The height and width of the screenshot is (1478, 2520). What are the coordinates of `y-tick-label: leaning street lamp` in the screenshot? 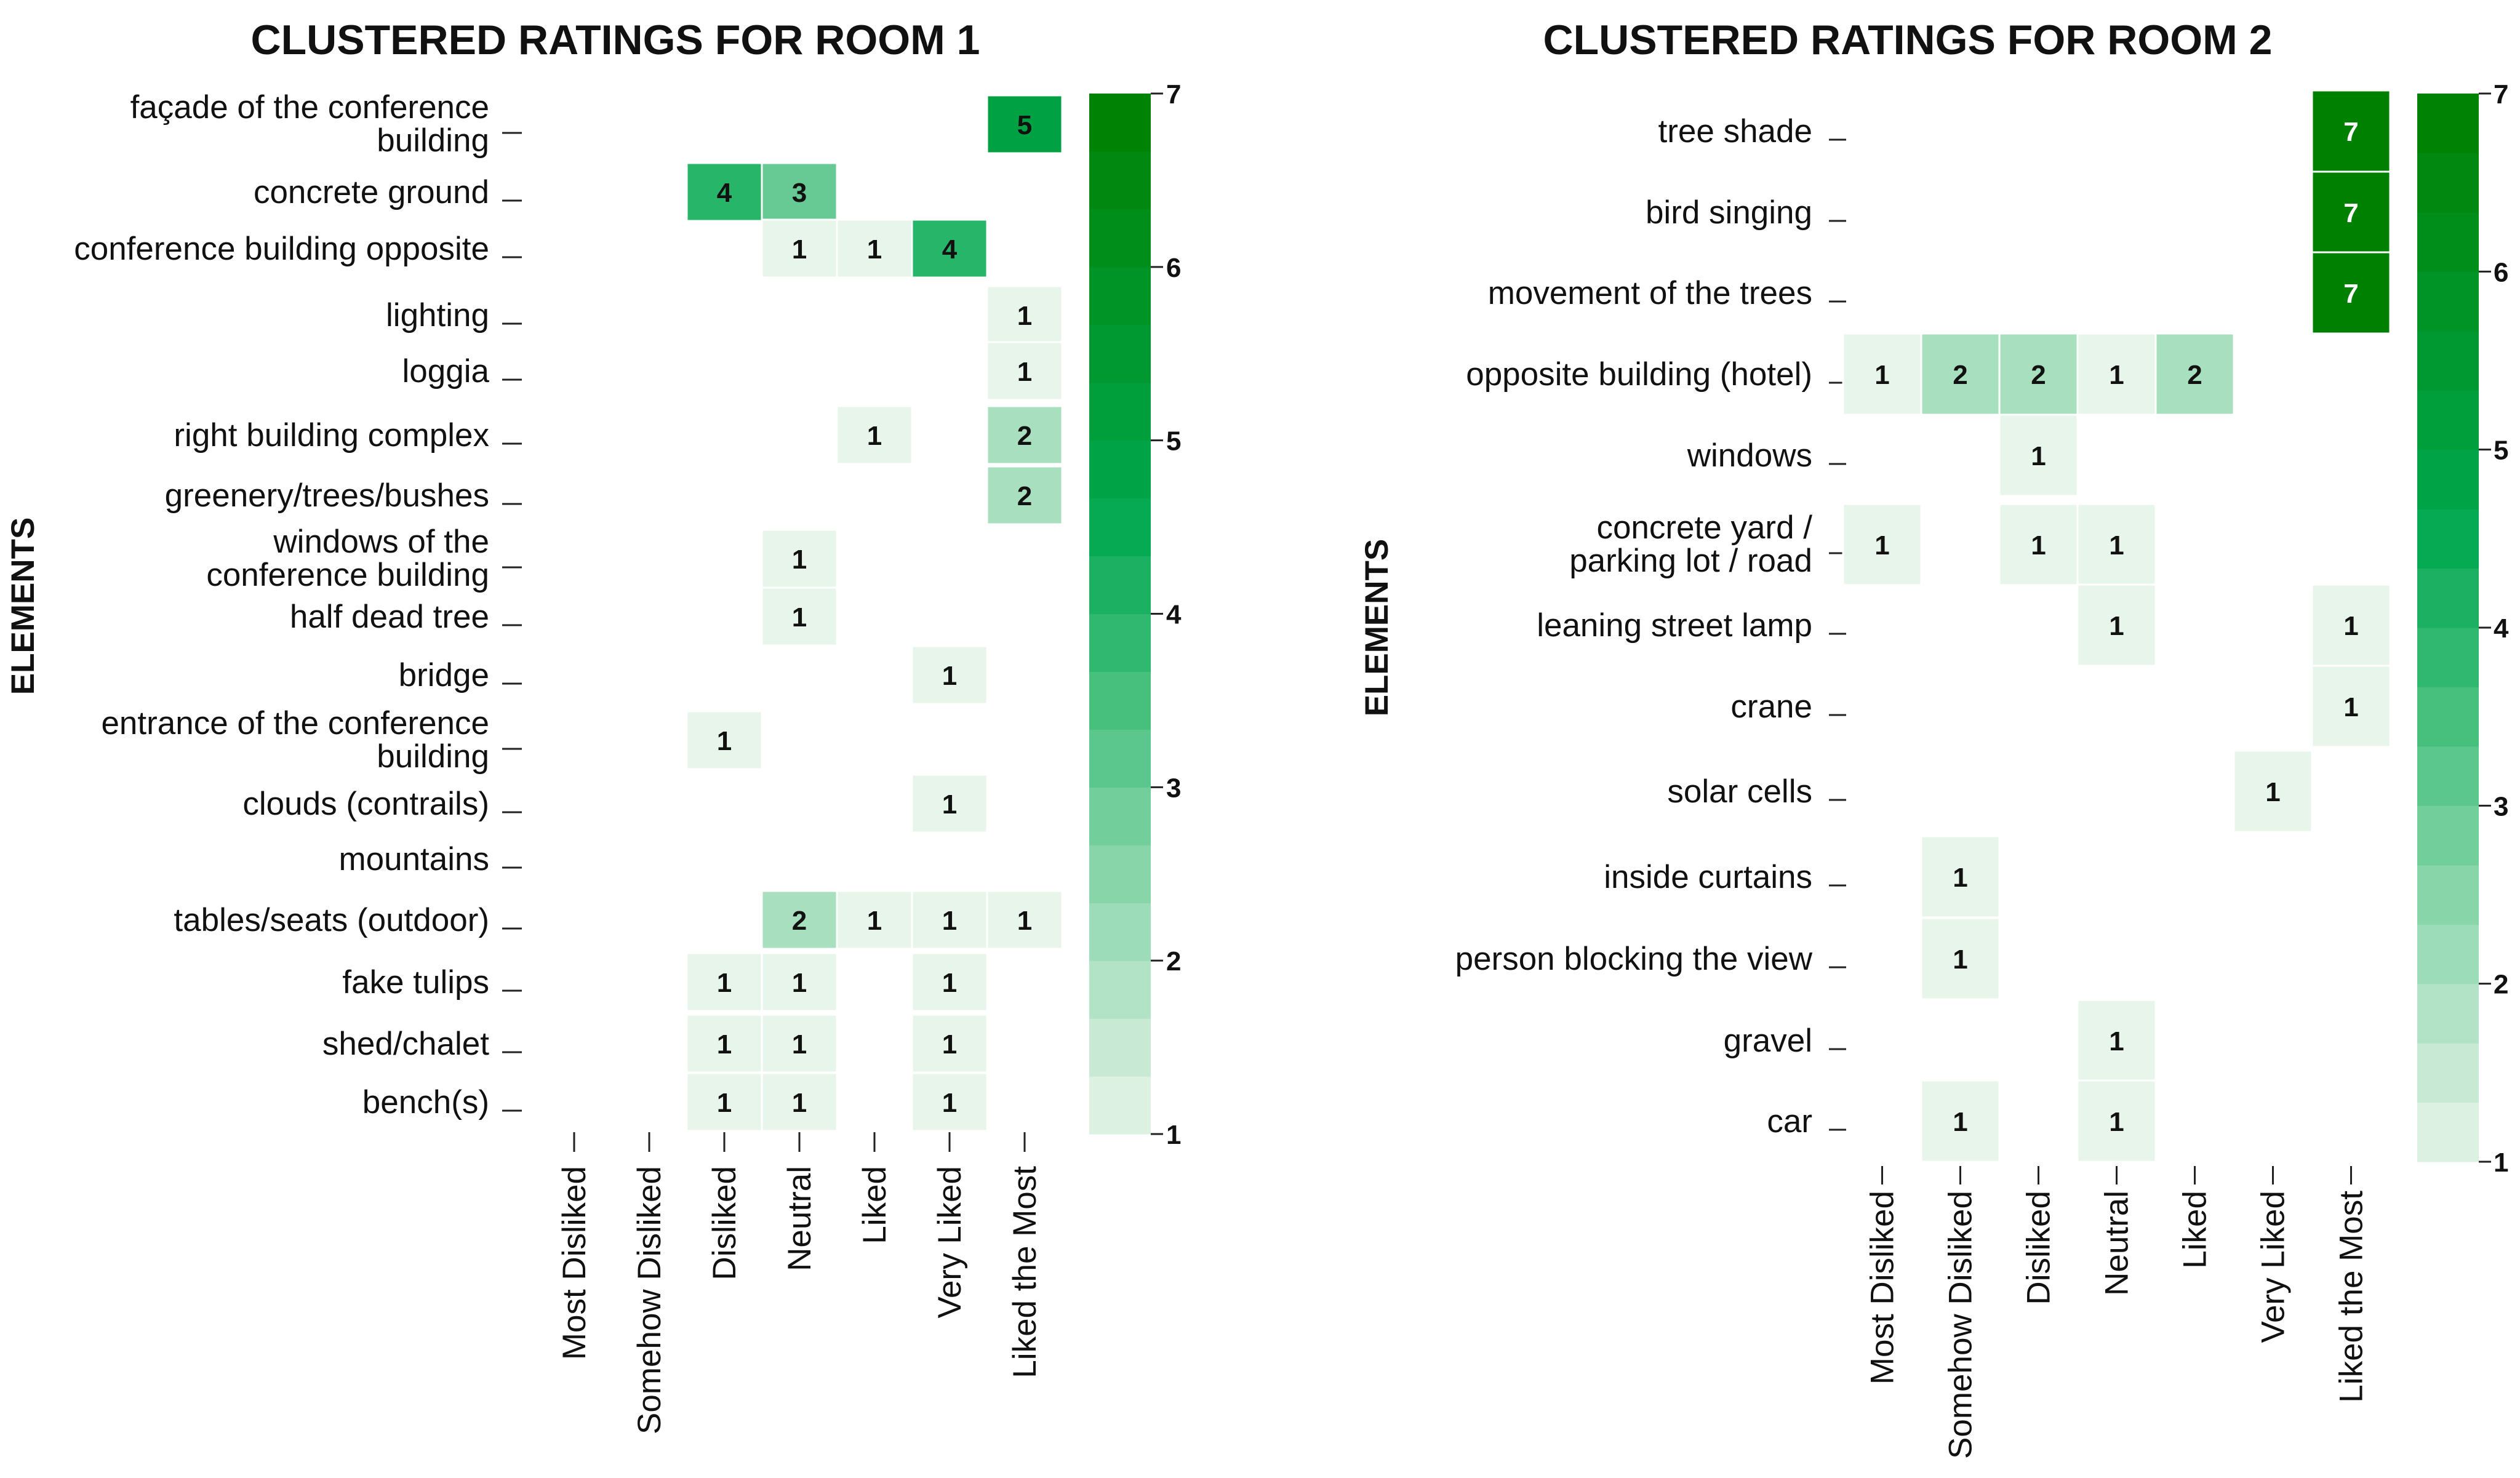 It's located at (1674, 625).